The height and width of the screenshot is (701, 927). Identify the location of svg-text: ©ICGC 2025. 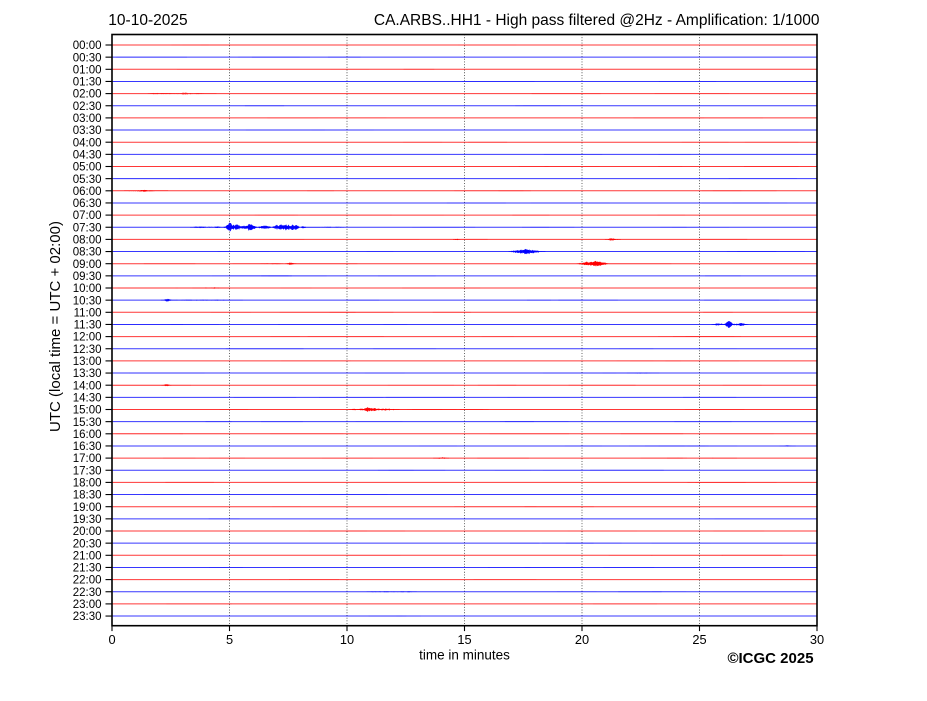
(770, 658).